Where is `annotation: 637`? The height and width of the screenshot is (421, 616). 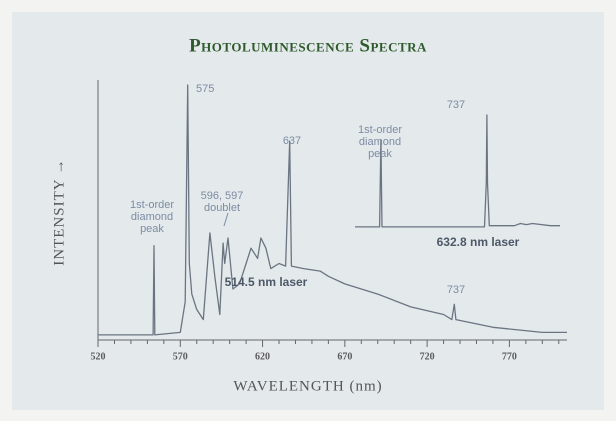
annotation: 637 is located at coordinates (292, 141).